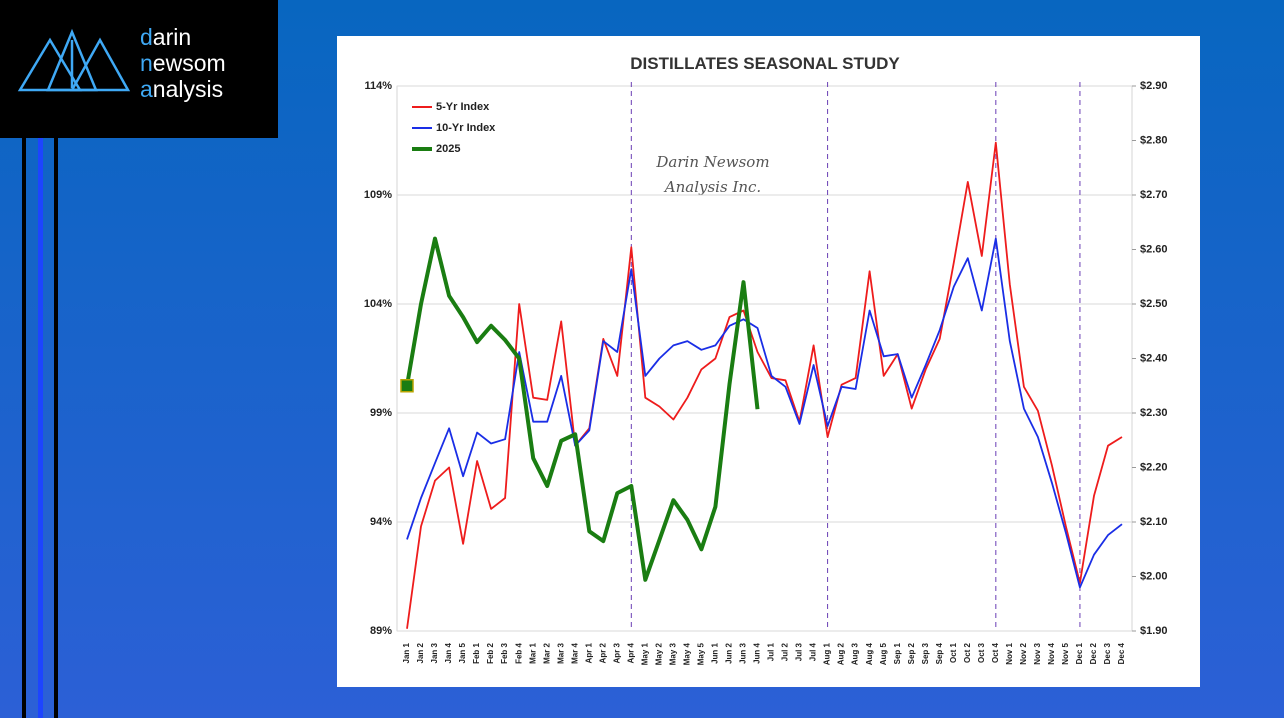 Image resolution: width=1284 pixels, height=718 pixels. I want to click on y2-tick-label: $2.20, so click(1154, 467).